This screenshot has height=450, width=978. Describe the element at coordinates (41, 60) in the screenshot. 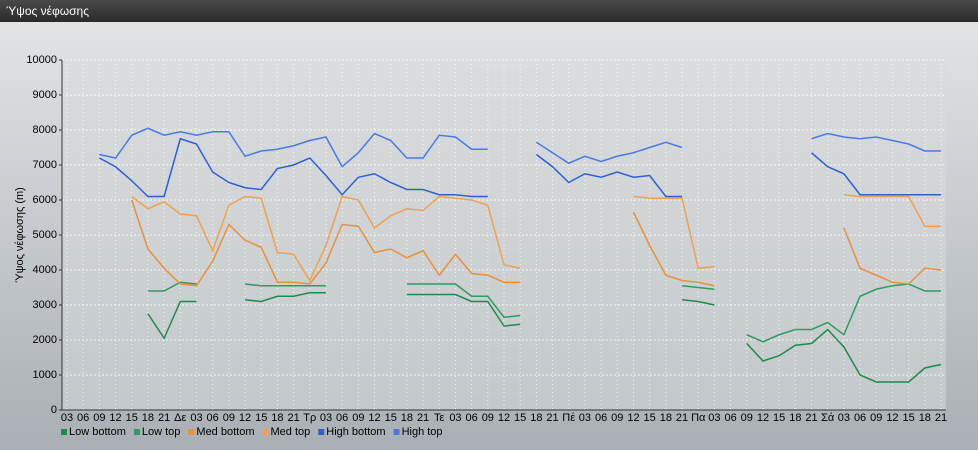

I see `y-tick-label: 10000` at that location.